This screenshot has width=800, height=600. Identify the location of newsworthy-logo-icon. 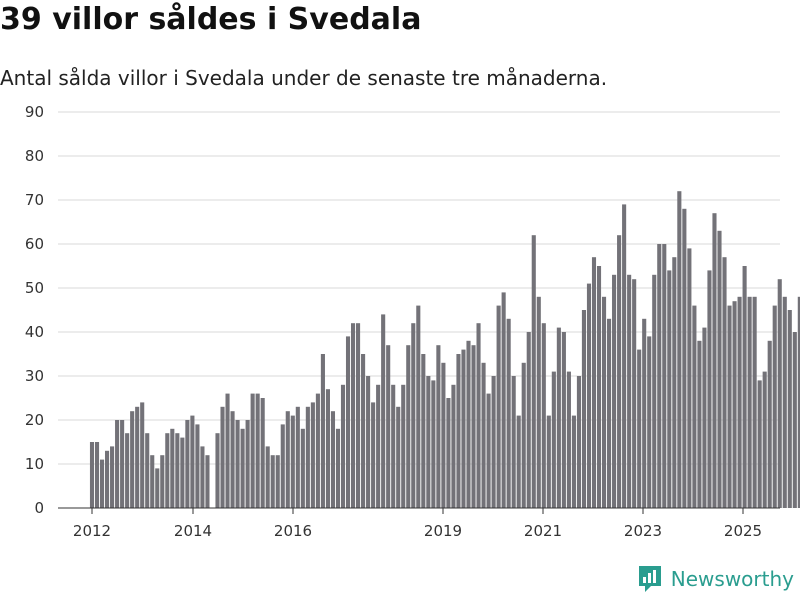
(649, 579).